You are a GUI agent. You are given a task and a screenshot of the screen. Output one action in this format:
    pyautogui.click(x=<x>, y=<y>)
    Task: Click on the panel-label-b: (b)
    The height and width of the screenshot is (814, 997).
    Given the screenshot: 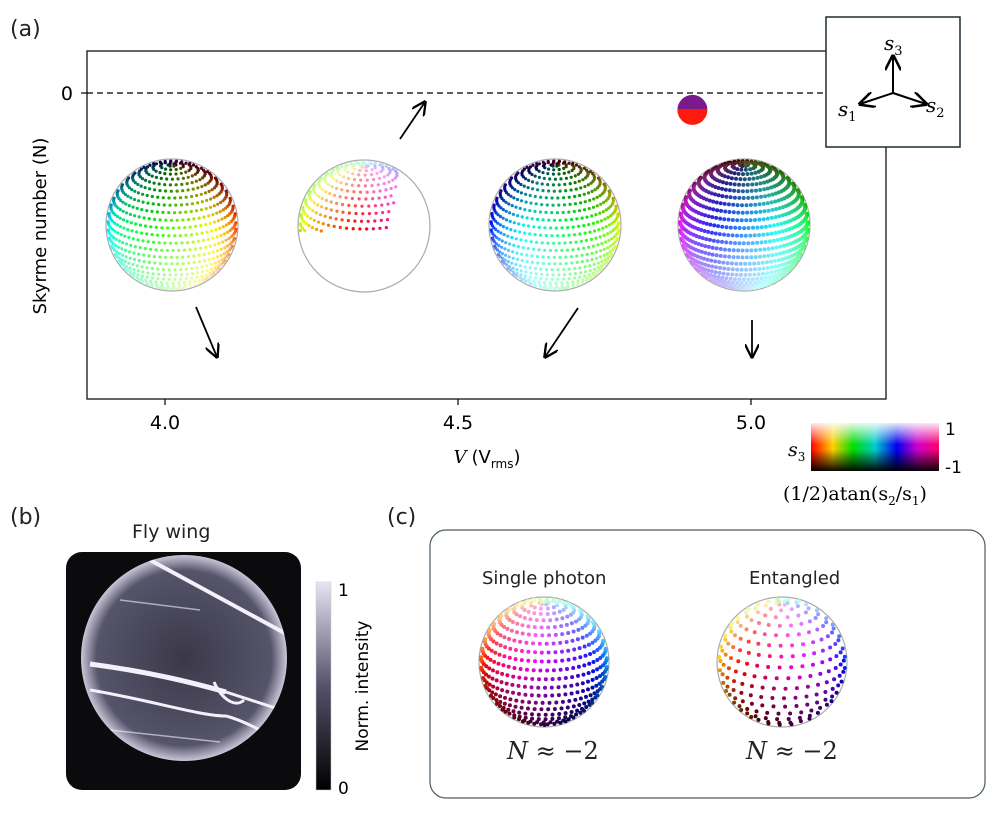 What is the action you would take?
    pyautogui.click(x=26, y=517)
    